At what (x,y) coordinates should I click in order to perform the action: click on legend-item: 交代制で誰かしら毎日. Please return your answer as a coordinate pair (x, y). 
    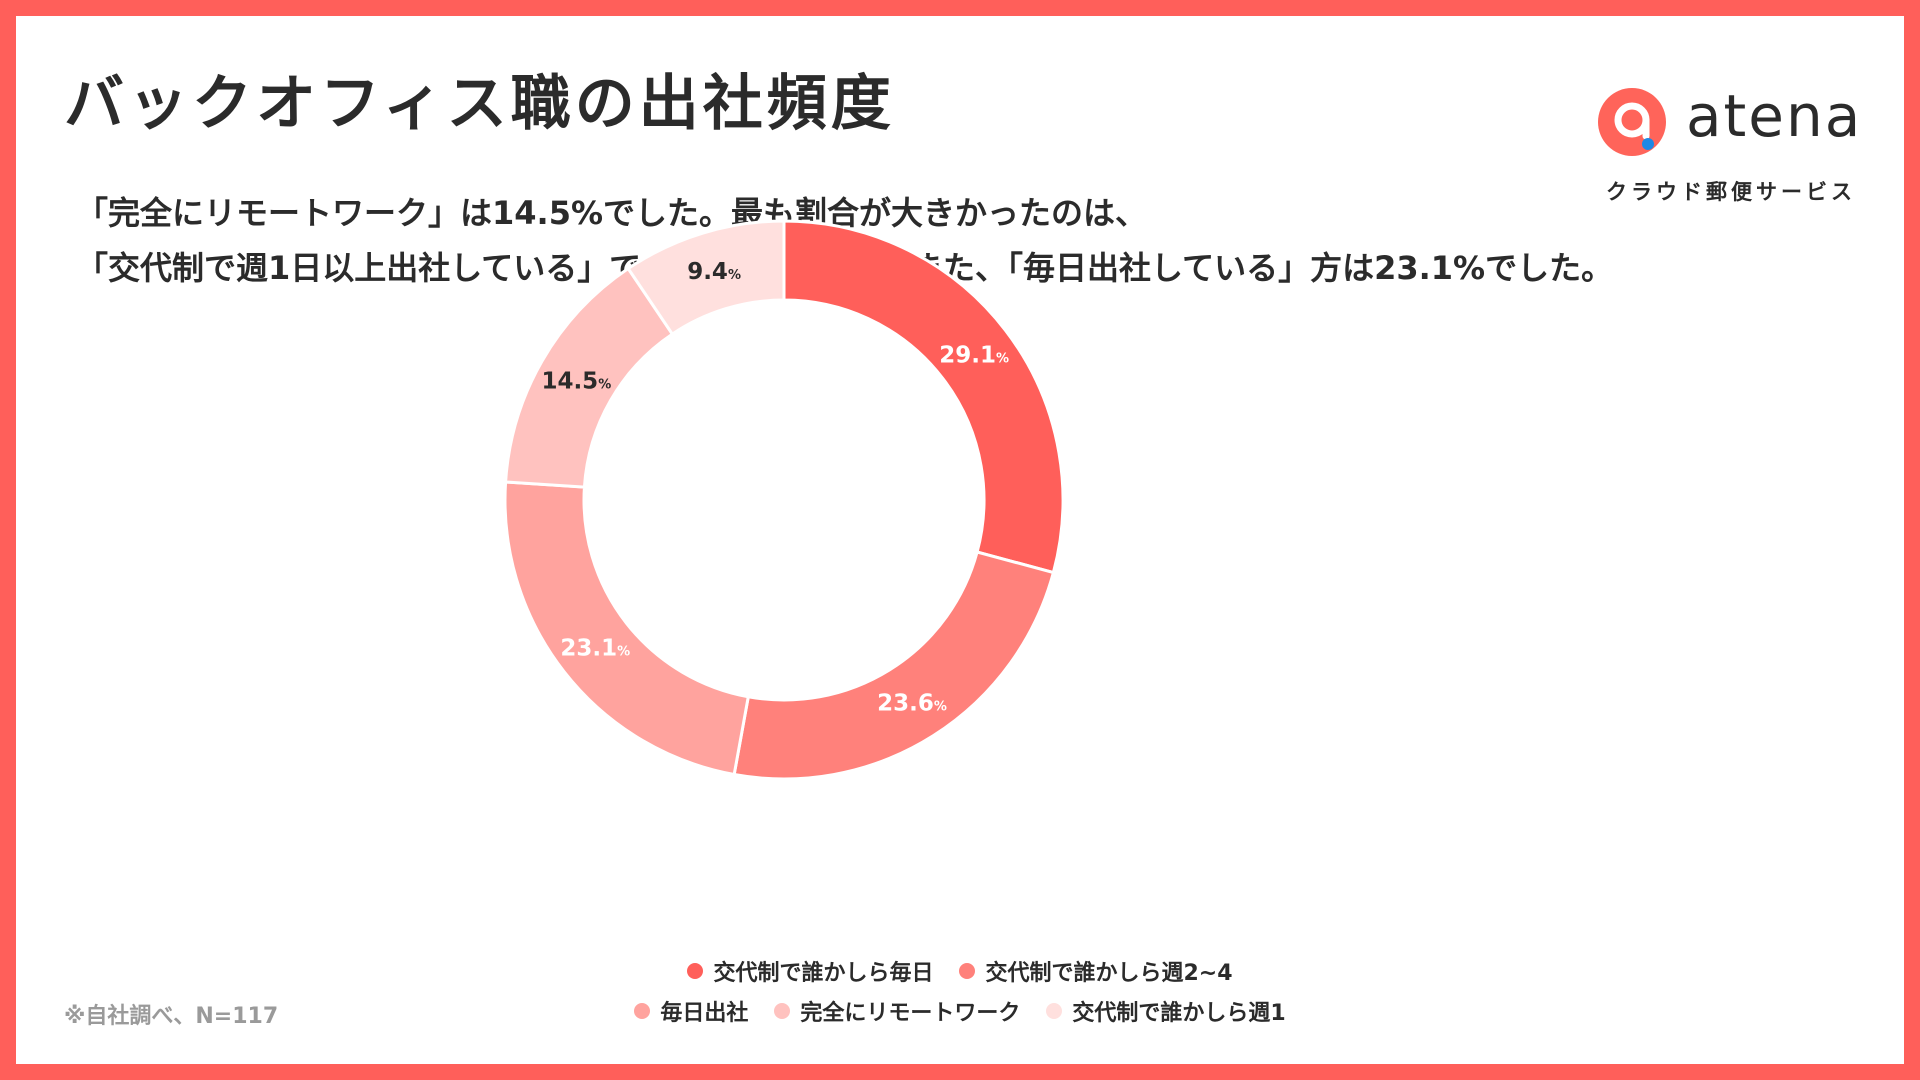
    Looking at the image, I should click on (810, 971).